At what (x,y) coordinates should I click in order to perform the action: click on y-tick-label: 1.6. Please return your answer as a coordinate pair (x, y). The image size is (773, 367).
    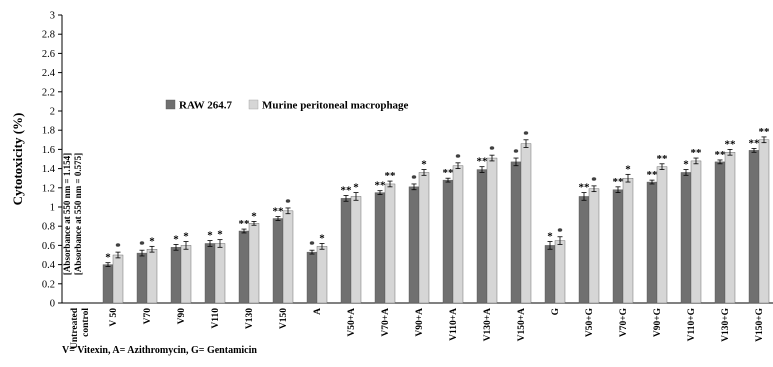
    Looking at the image, I should click on (48, 150).